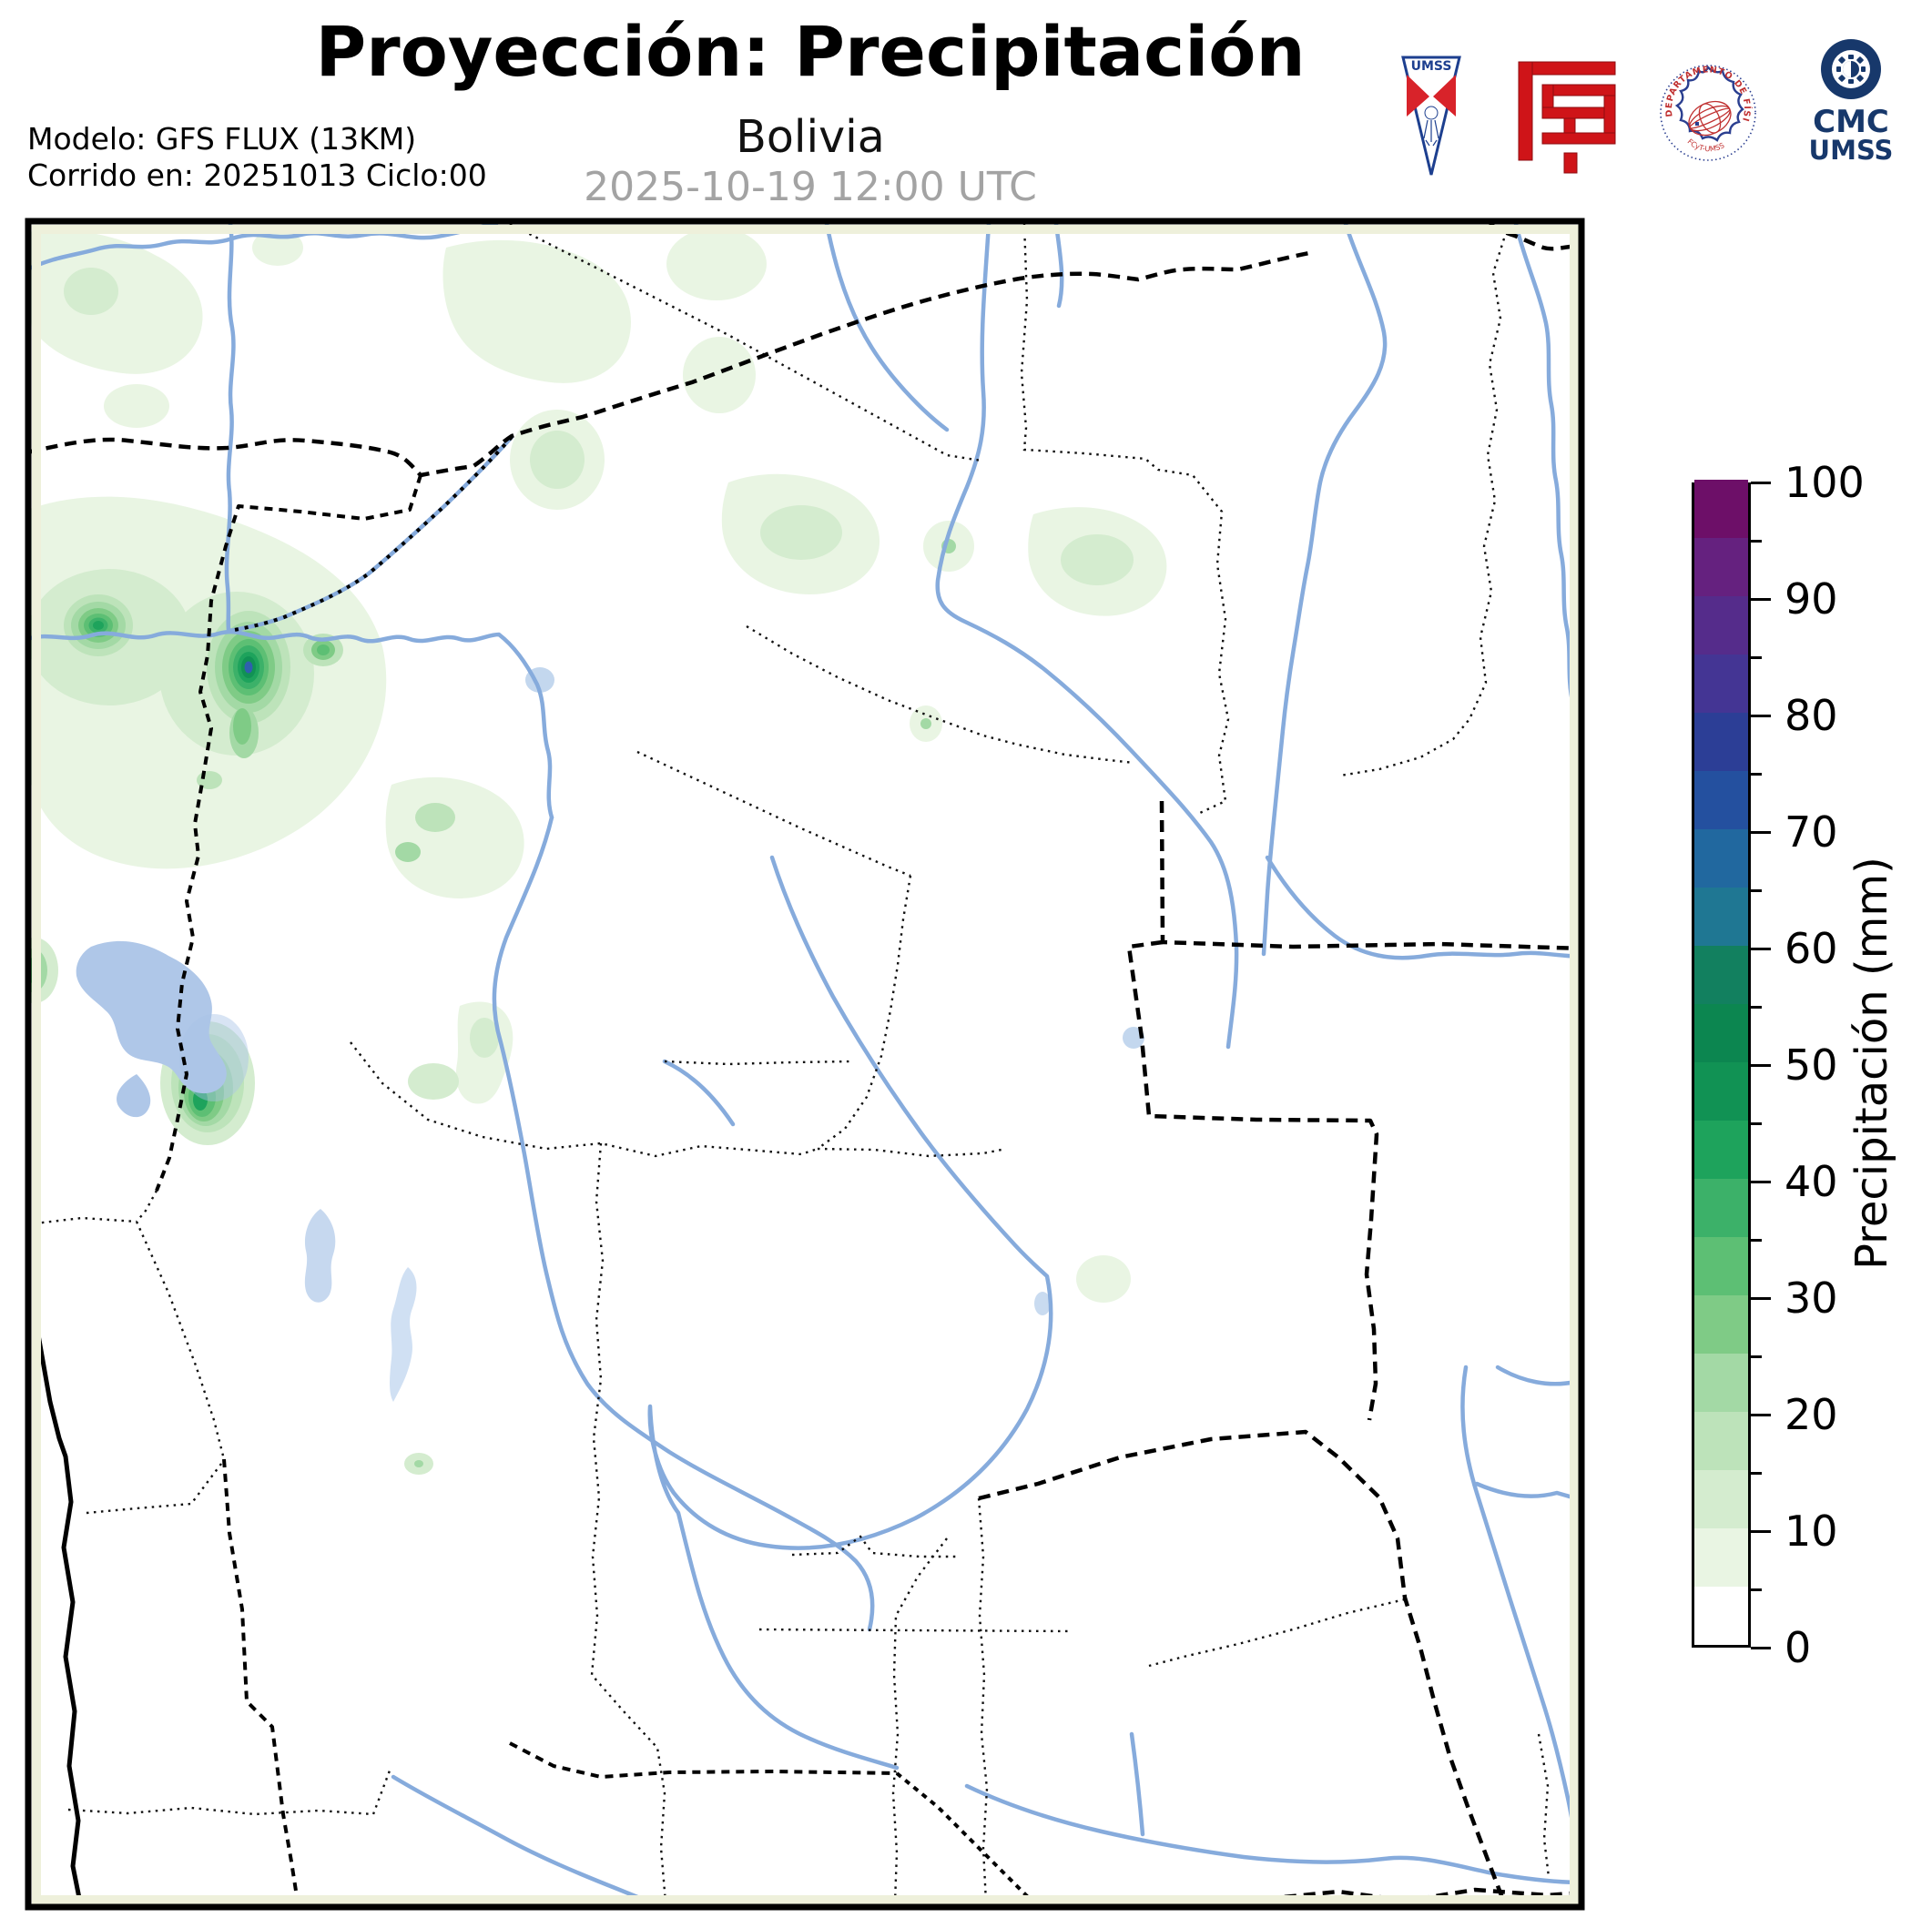  Describe the element at coordinates (1445, 96) in the screenshot. I see `pennant-red-right-icon` at that location.